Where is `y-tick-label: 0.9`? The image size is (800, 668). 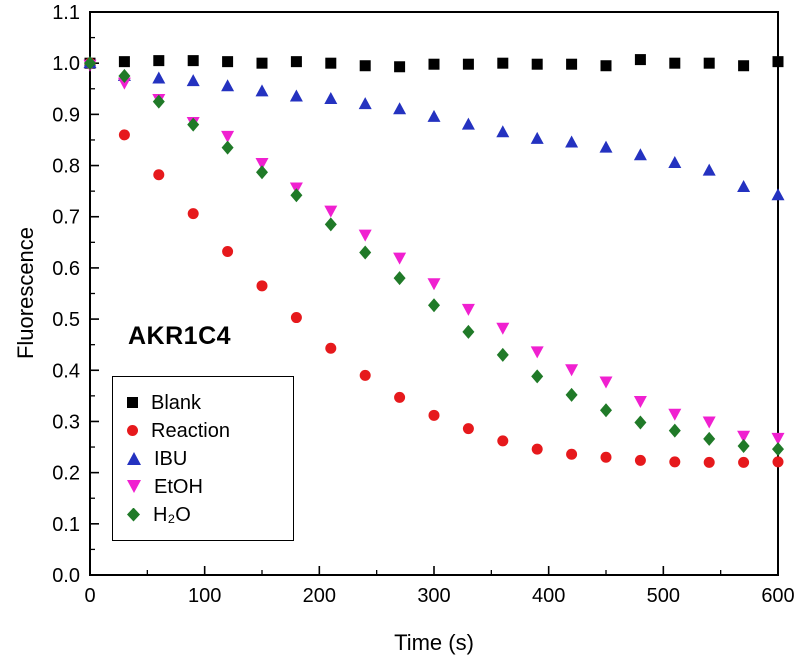 y-tick-label: 0.9 is located at coordinates (66, 115).